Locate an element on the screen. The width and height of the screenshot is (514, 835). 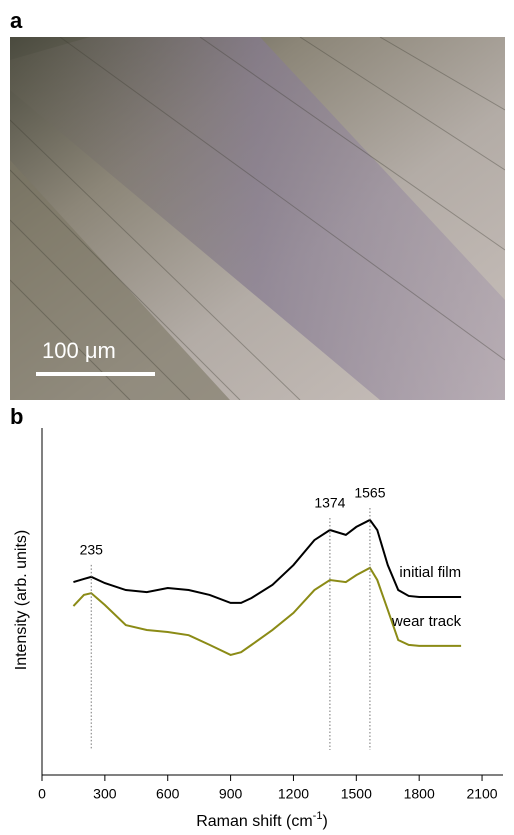
x-tick-label: 1500 is located at coordinates (356, 794).